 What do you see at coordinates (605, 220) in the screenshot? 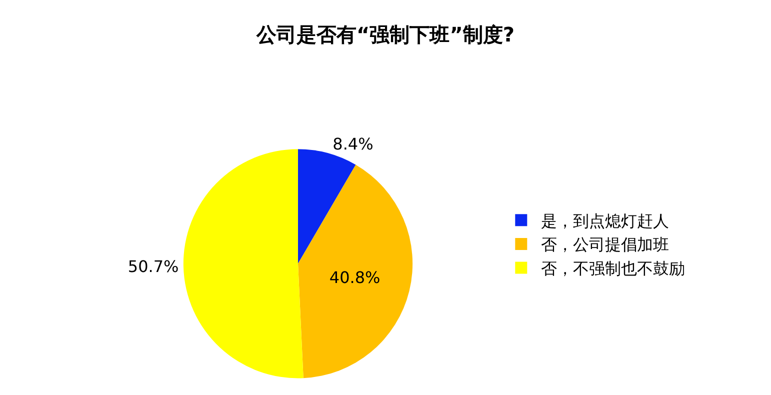
I see `legend-label: 是，到点熄灯赶人` at bounding box center [605, 220].